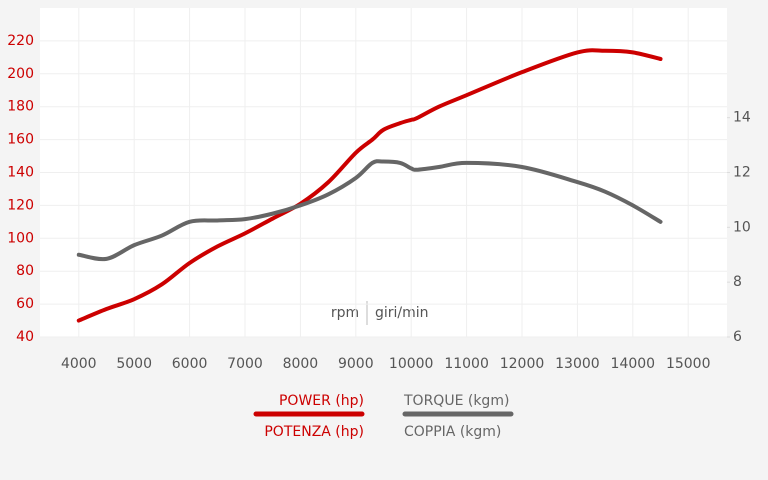 The image size is (768, 480). What do you see at coordinates (20, 41) in the screenshot?
I see `y-tick-label: 220` at bounding box center [20, 41].